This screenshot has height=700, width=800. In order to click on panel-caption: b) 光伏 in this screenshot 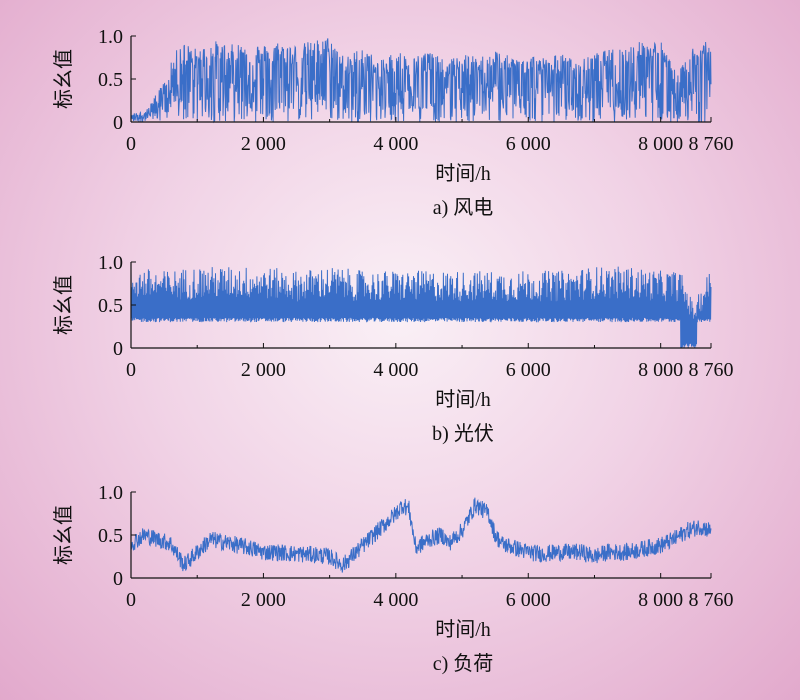, I will do `click(463, 433)`.